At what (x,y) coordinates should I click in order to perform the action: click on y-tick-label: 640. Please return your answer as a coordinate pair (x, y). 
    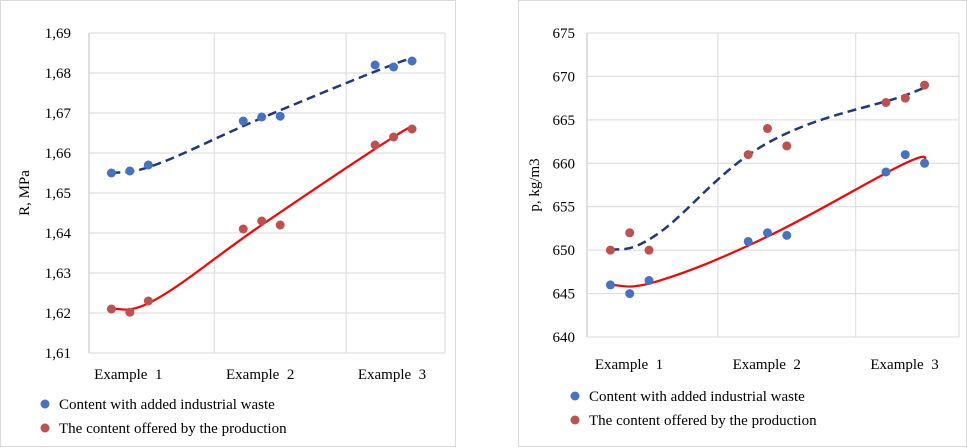
    Looking at the image, I should click on (564, 338).